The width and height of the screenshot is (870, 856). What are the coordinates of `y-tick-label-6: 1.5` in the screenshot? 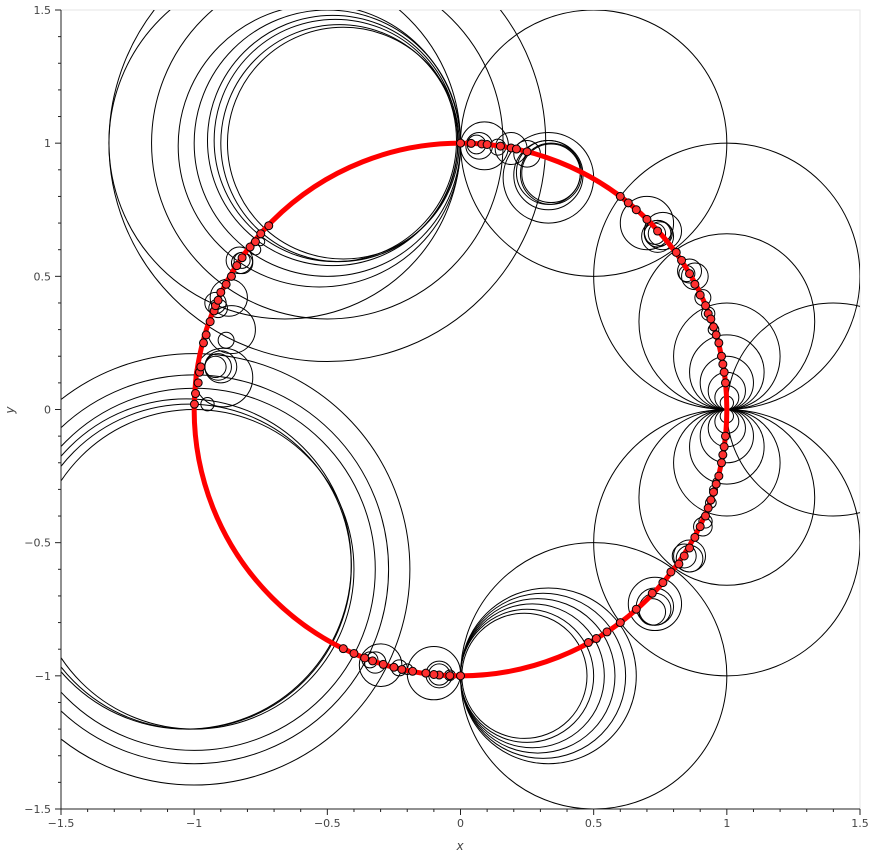 It's located at (43, 10).